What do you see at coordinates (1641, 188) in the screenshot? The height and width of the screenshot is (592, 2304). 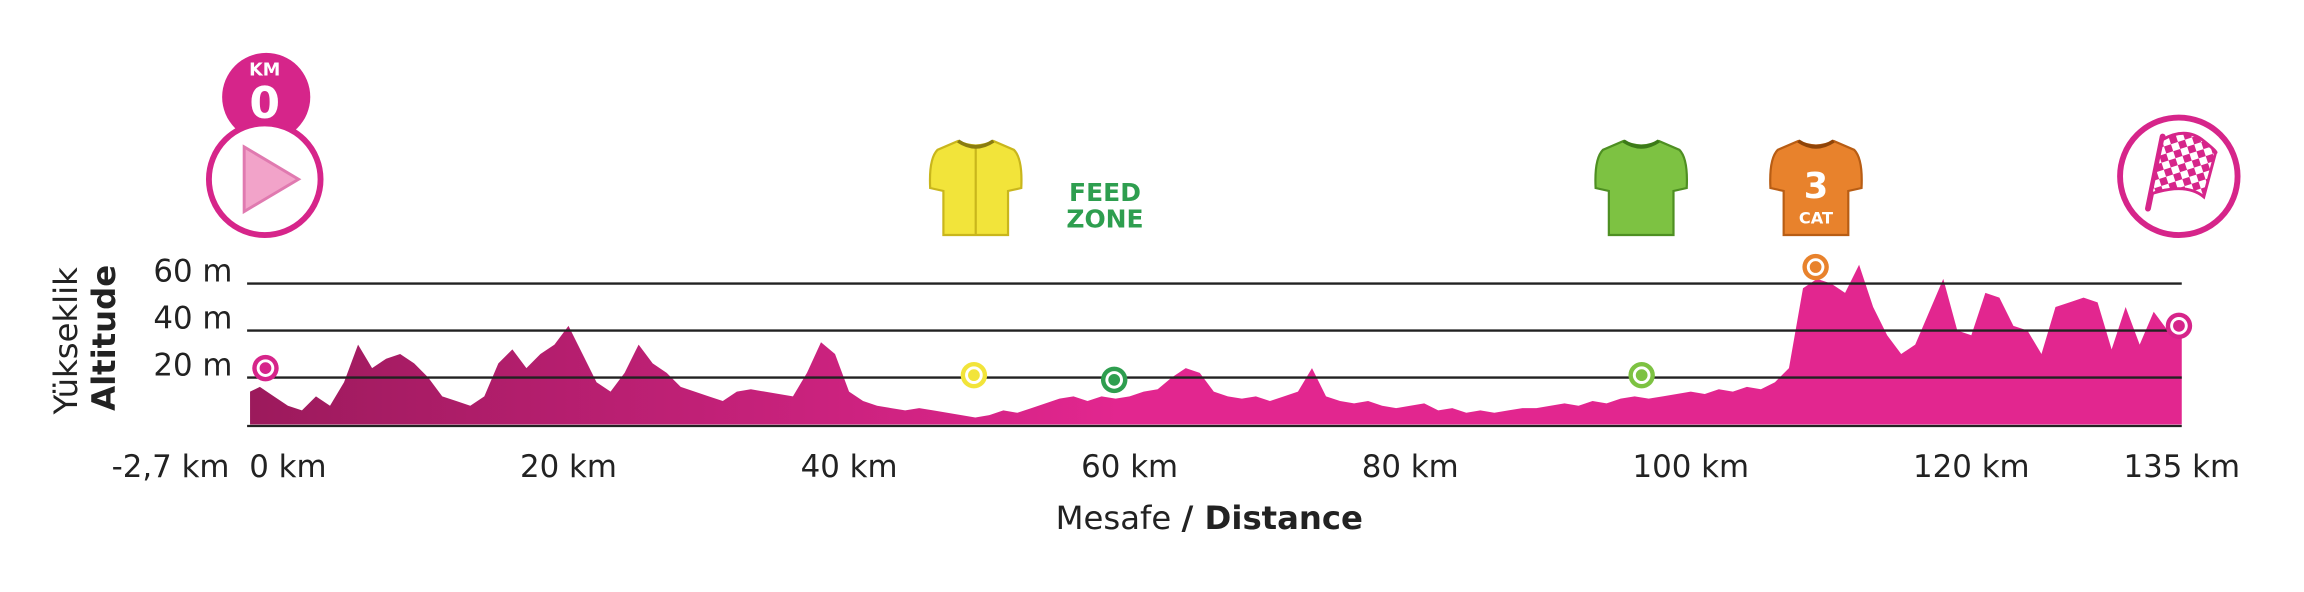 I see `green-jersey` at bounding box center [1641, 188].